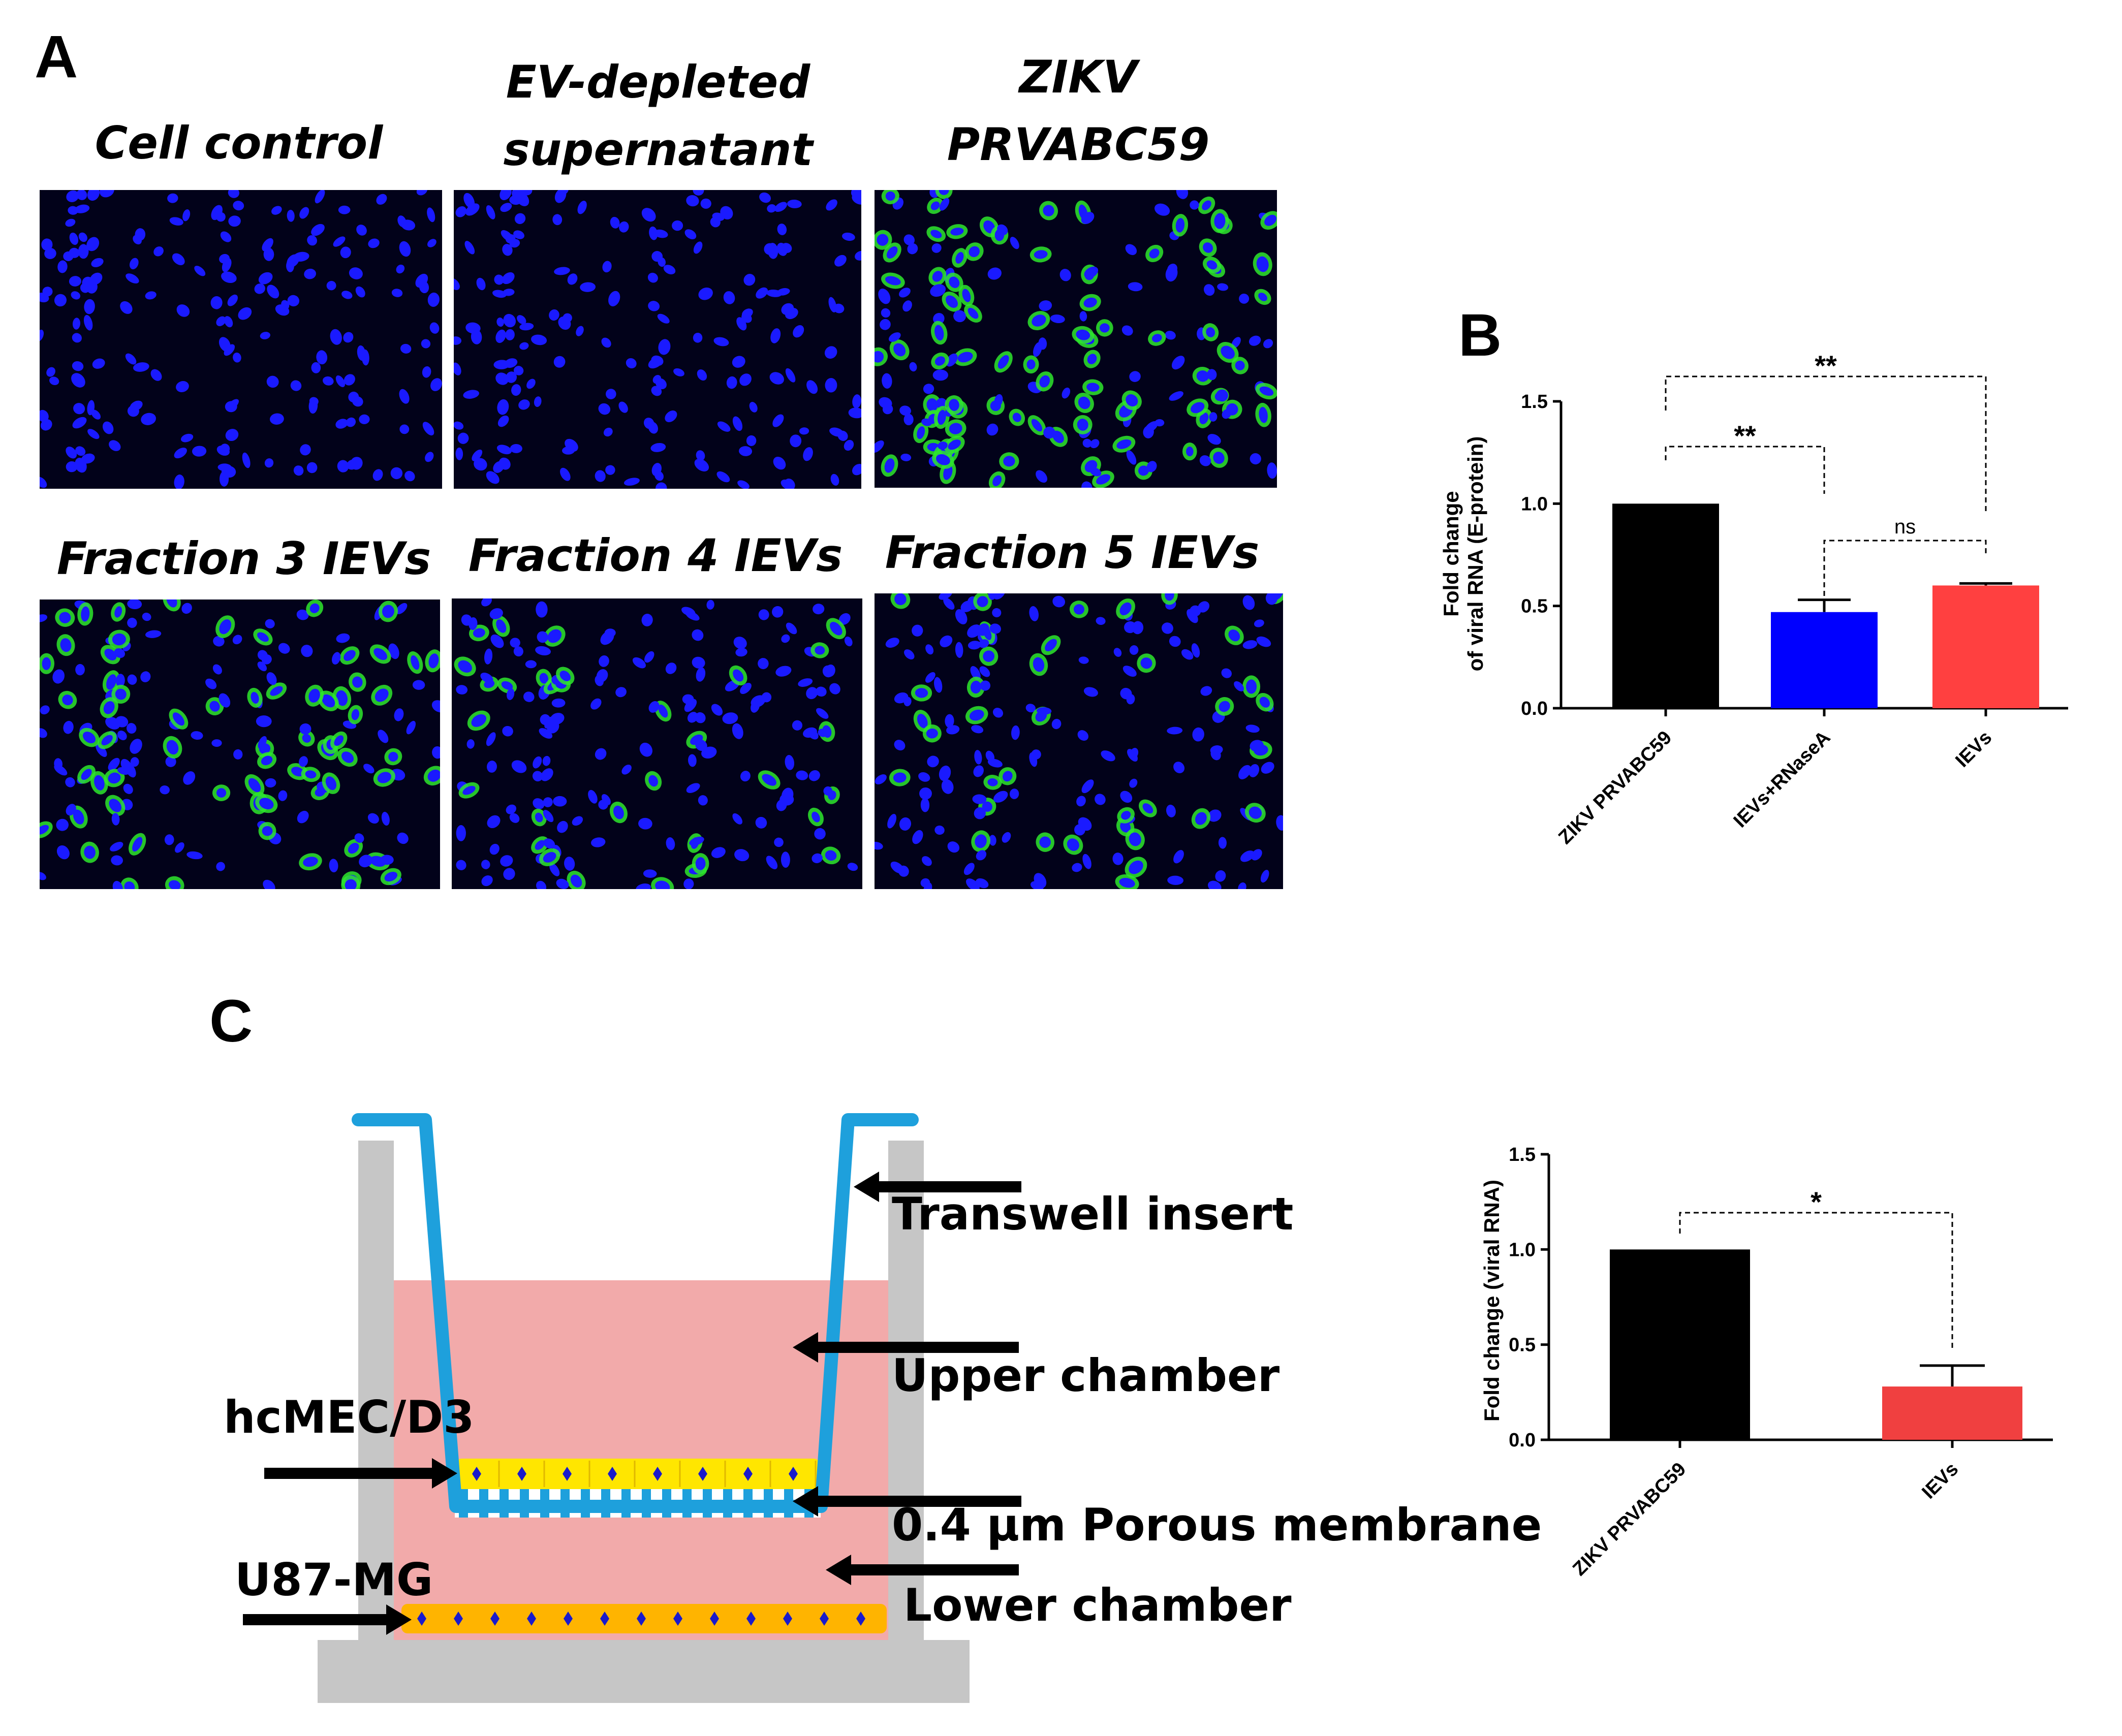  I want to click on y-tick-label: 1.0, so click(1523, 1249).